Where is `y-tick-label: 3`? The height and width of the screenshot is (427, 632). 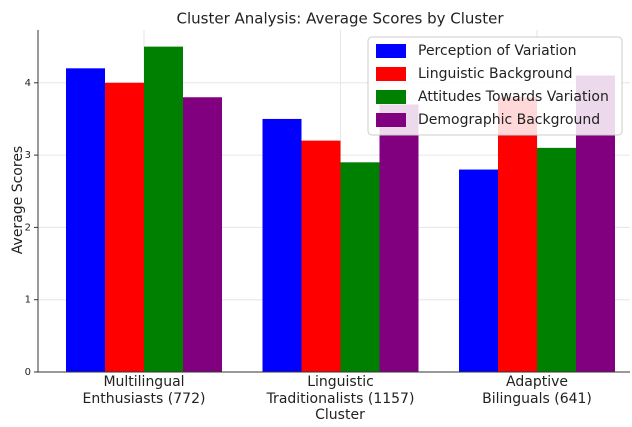 y-tick-label: 3 is located at coordinates (28, 155).